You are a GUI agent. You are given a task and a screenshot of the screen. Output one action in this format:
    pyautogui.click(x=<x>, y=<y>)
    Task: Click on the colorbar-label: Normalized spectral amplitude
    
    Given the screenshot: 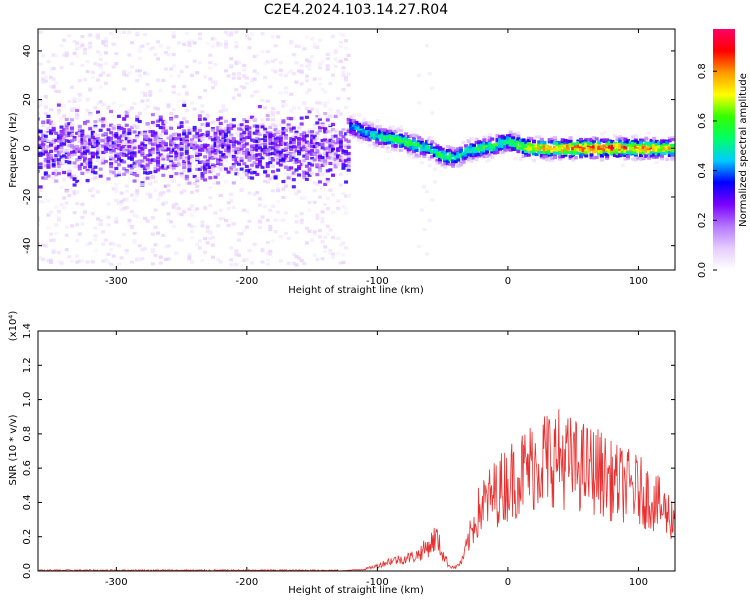 What is the action you would take?
    pyautogui.click(x=743, y=150)
    